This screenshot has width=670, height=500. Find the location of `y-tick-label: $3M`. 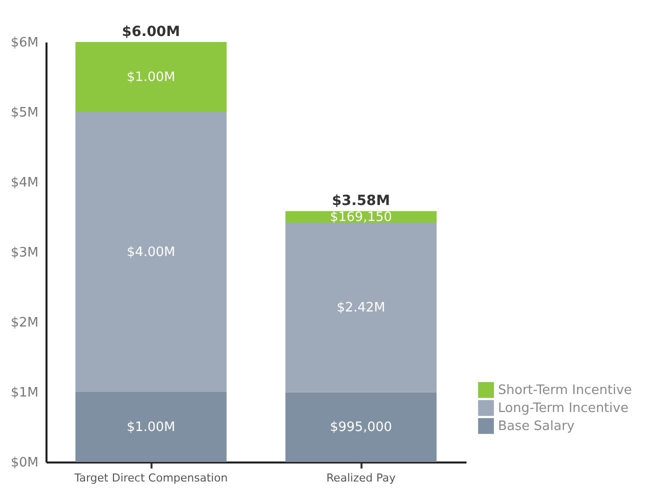

y-tick-label: $3M is located at coordinates (24, 253).